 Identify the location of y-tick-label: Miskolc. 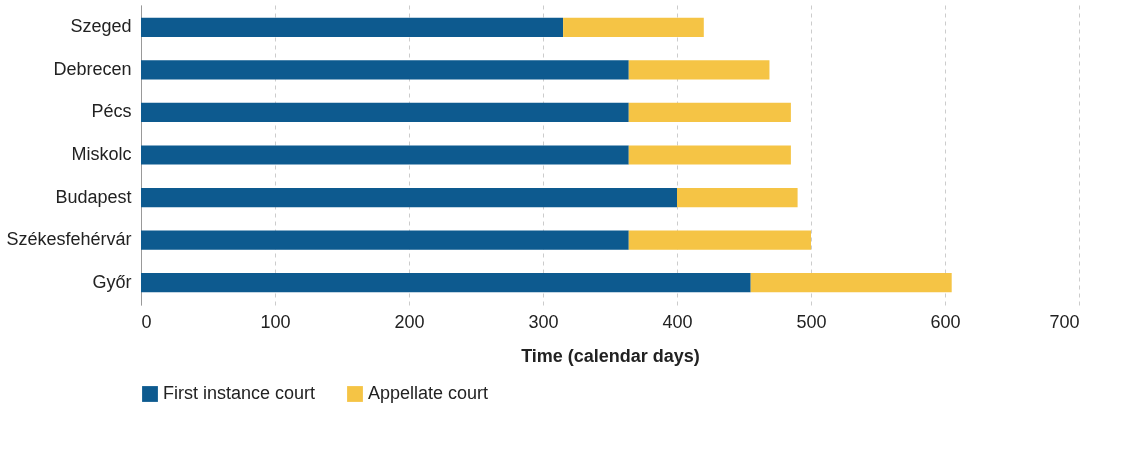
(101, 154).